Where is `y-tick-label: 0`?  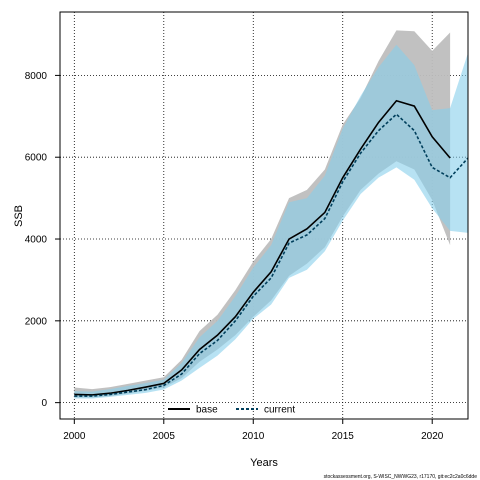 y-tick-label: 0 is located at coordinates (44, 403).